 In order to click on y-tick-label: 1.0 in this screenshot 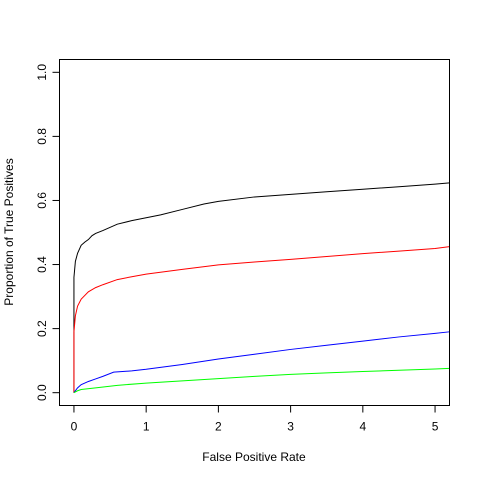, I will do `click(42, 72)`.